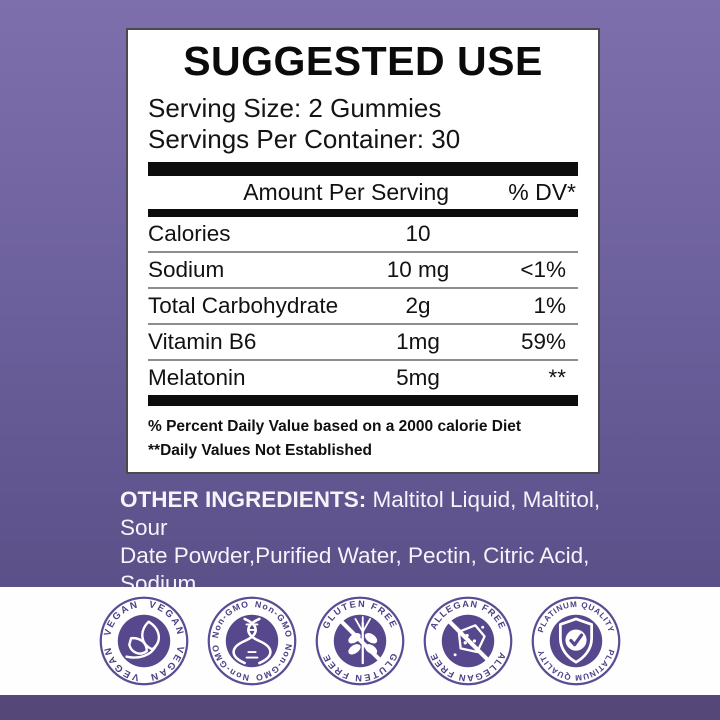  What do you see at coordinates (202, 341) in the screenshot?
I see `nutrient-name: Vitamin B6` at bounding box center [202, 341].